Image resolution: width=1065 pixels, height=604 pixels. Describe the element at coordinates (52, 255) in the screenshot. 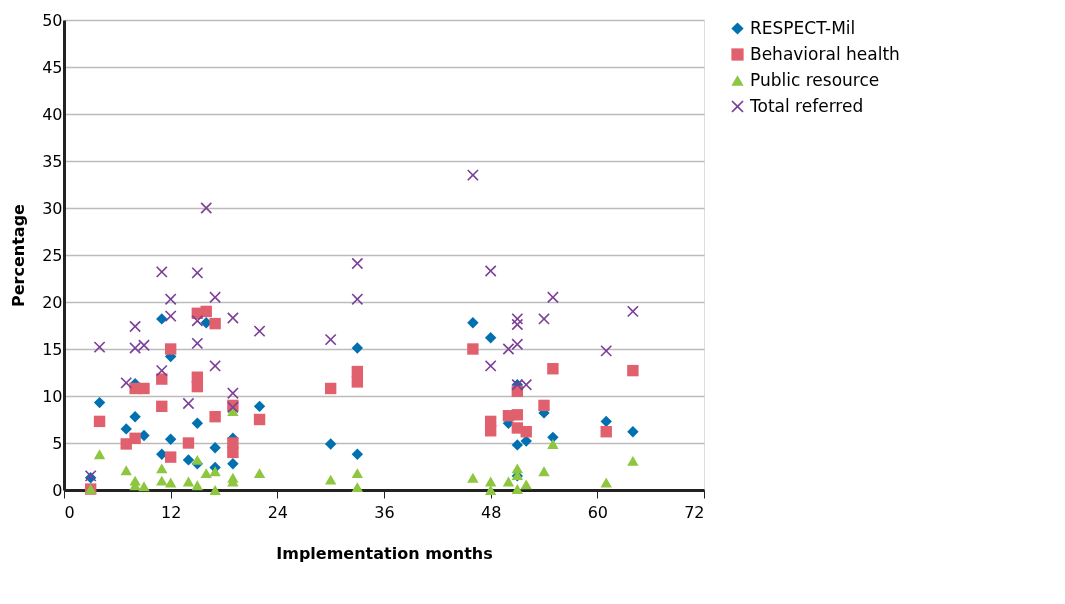

I see `y-tick-label: 25` at that location.